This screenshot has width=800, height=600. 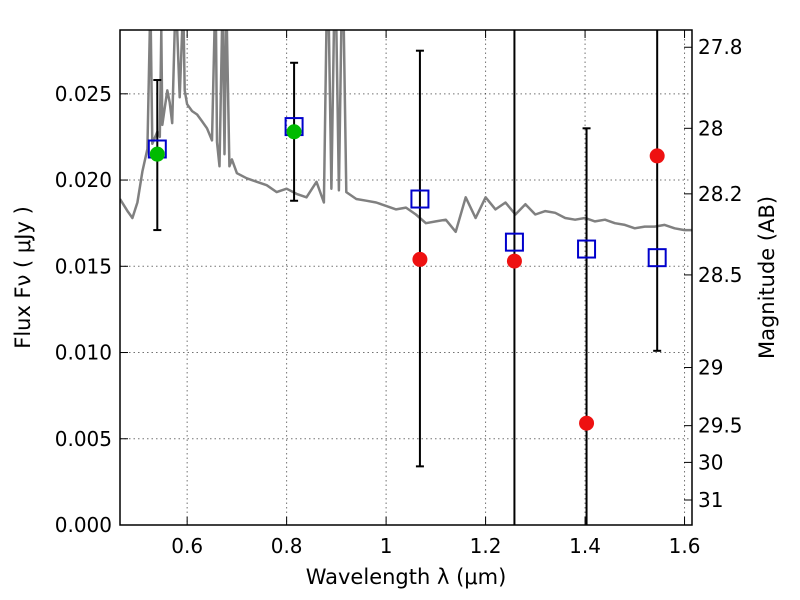 What do you see at coordinates (585, 546) in the screenshot?
I see `x-tick-label: 1.4` at bounding box center [585, 546].